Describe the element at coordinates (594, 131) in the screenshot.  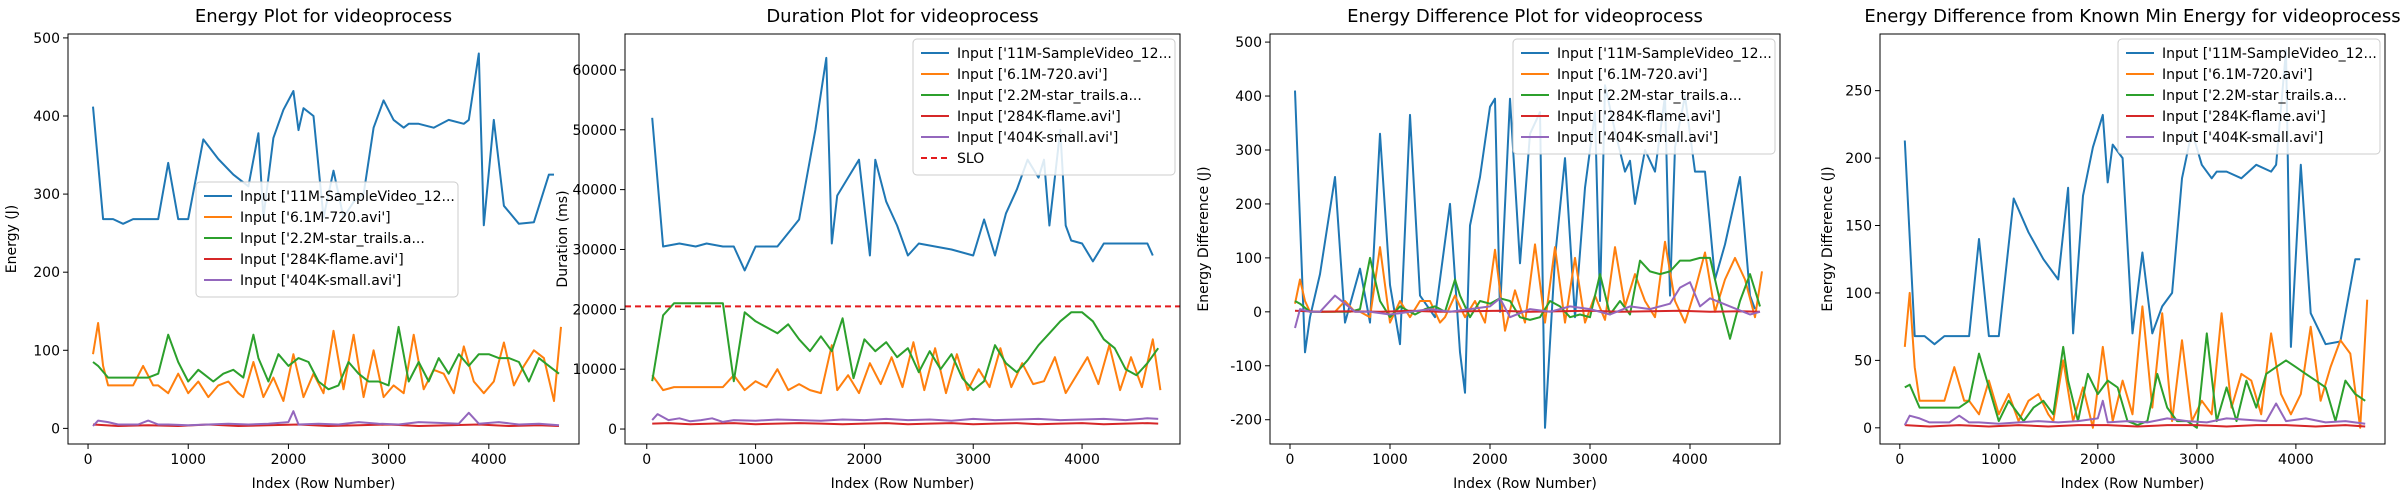
I see `y-tick-label: 50000` at that location.